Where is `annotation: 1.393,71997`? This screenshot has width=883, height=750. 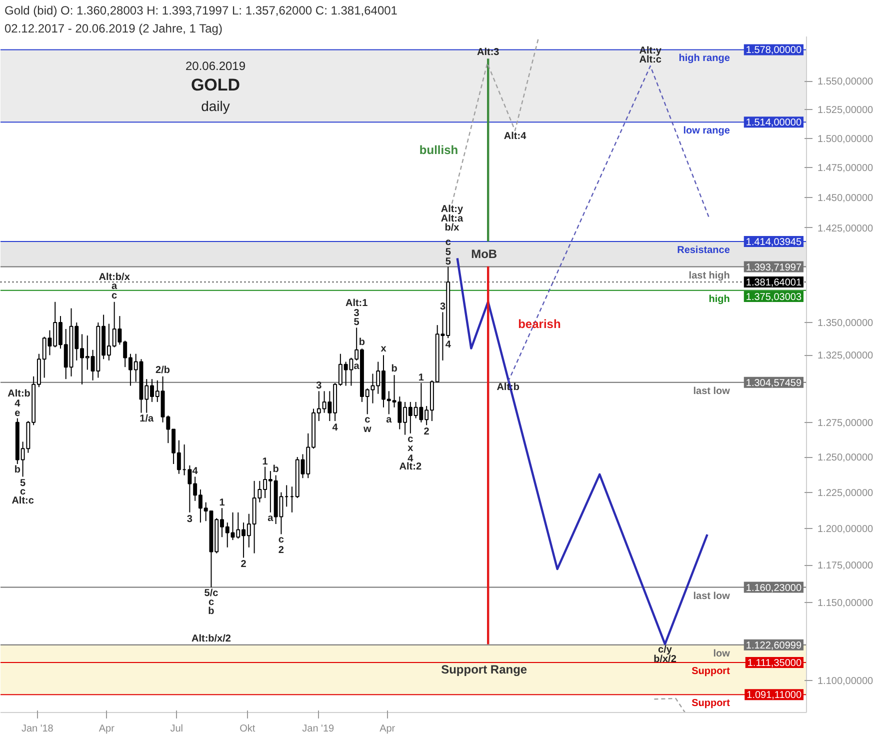 annotation: 1.393,71997 is located at coordinates (774, 268).